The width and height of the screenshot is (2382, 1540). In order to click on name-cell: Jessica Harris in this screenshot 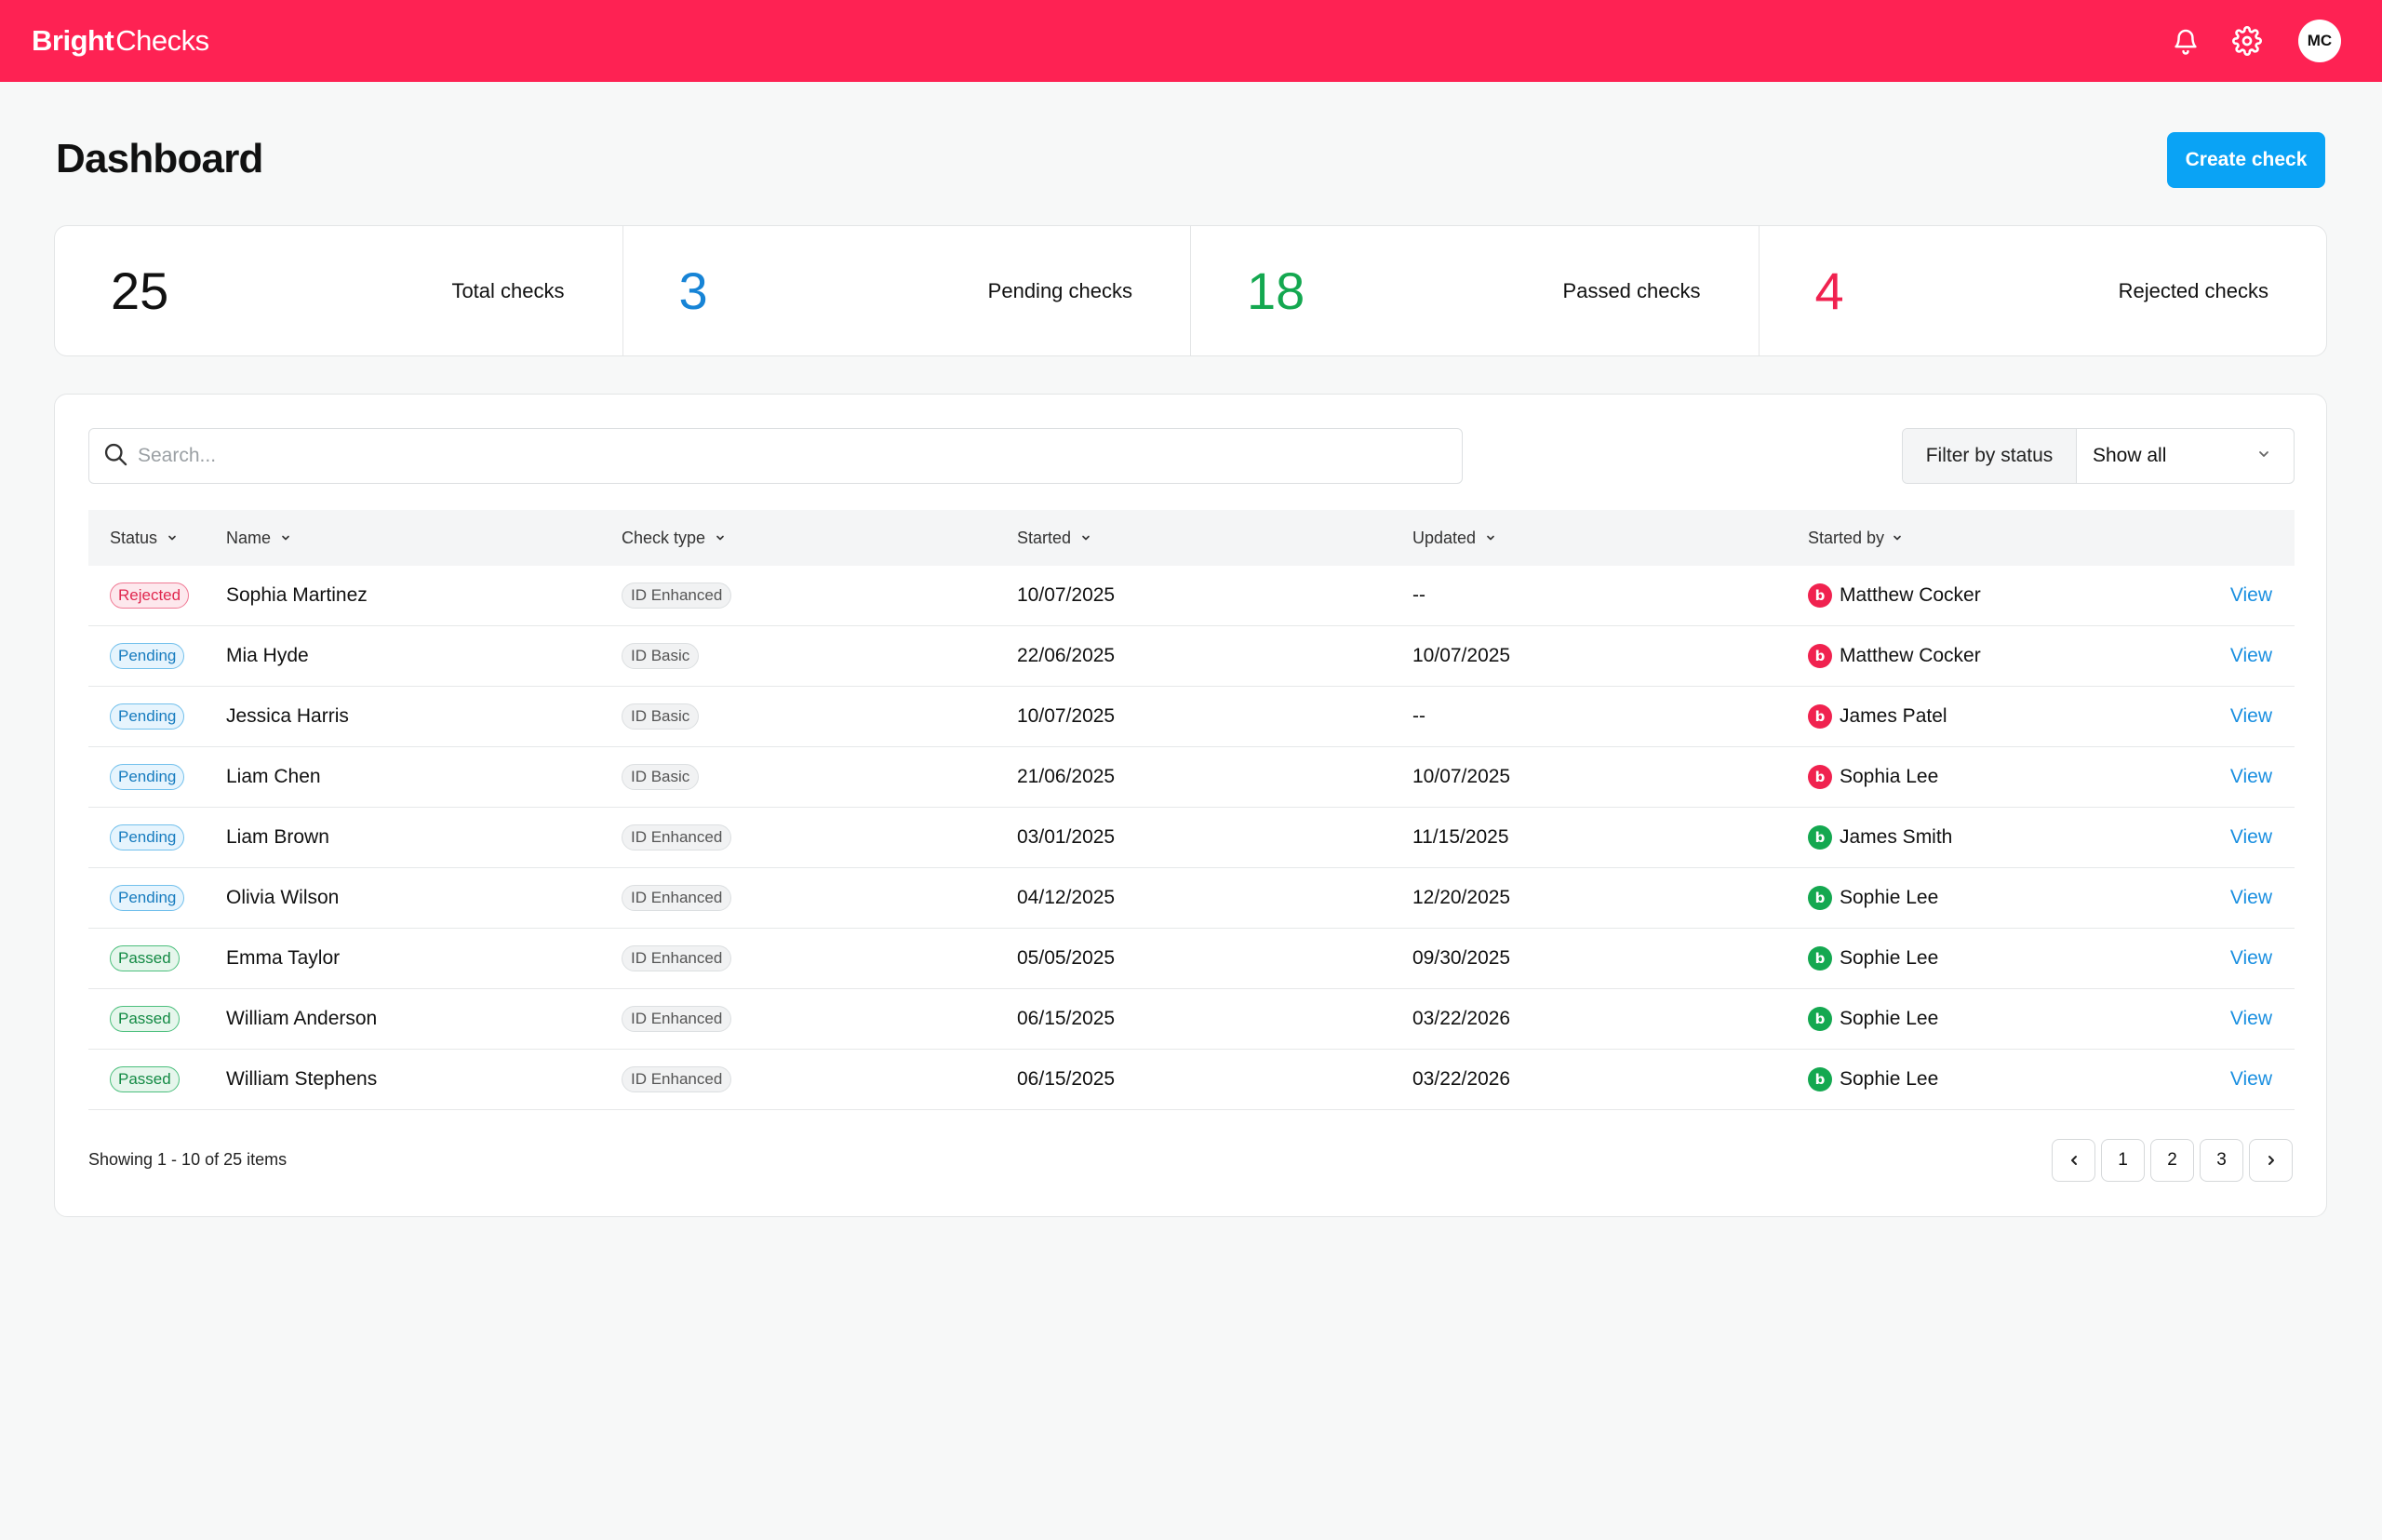, I will do `click(287, 716)`.